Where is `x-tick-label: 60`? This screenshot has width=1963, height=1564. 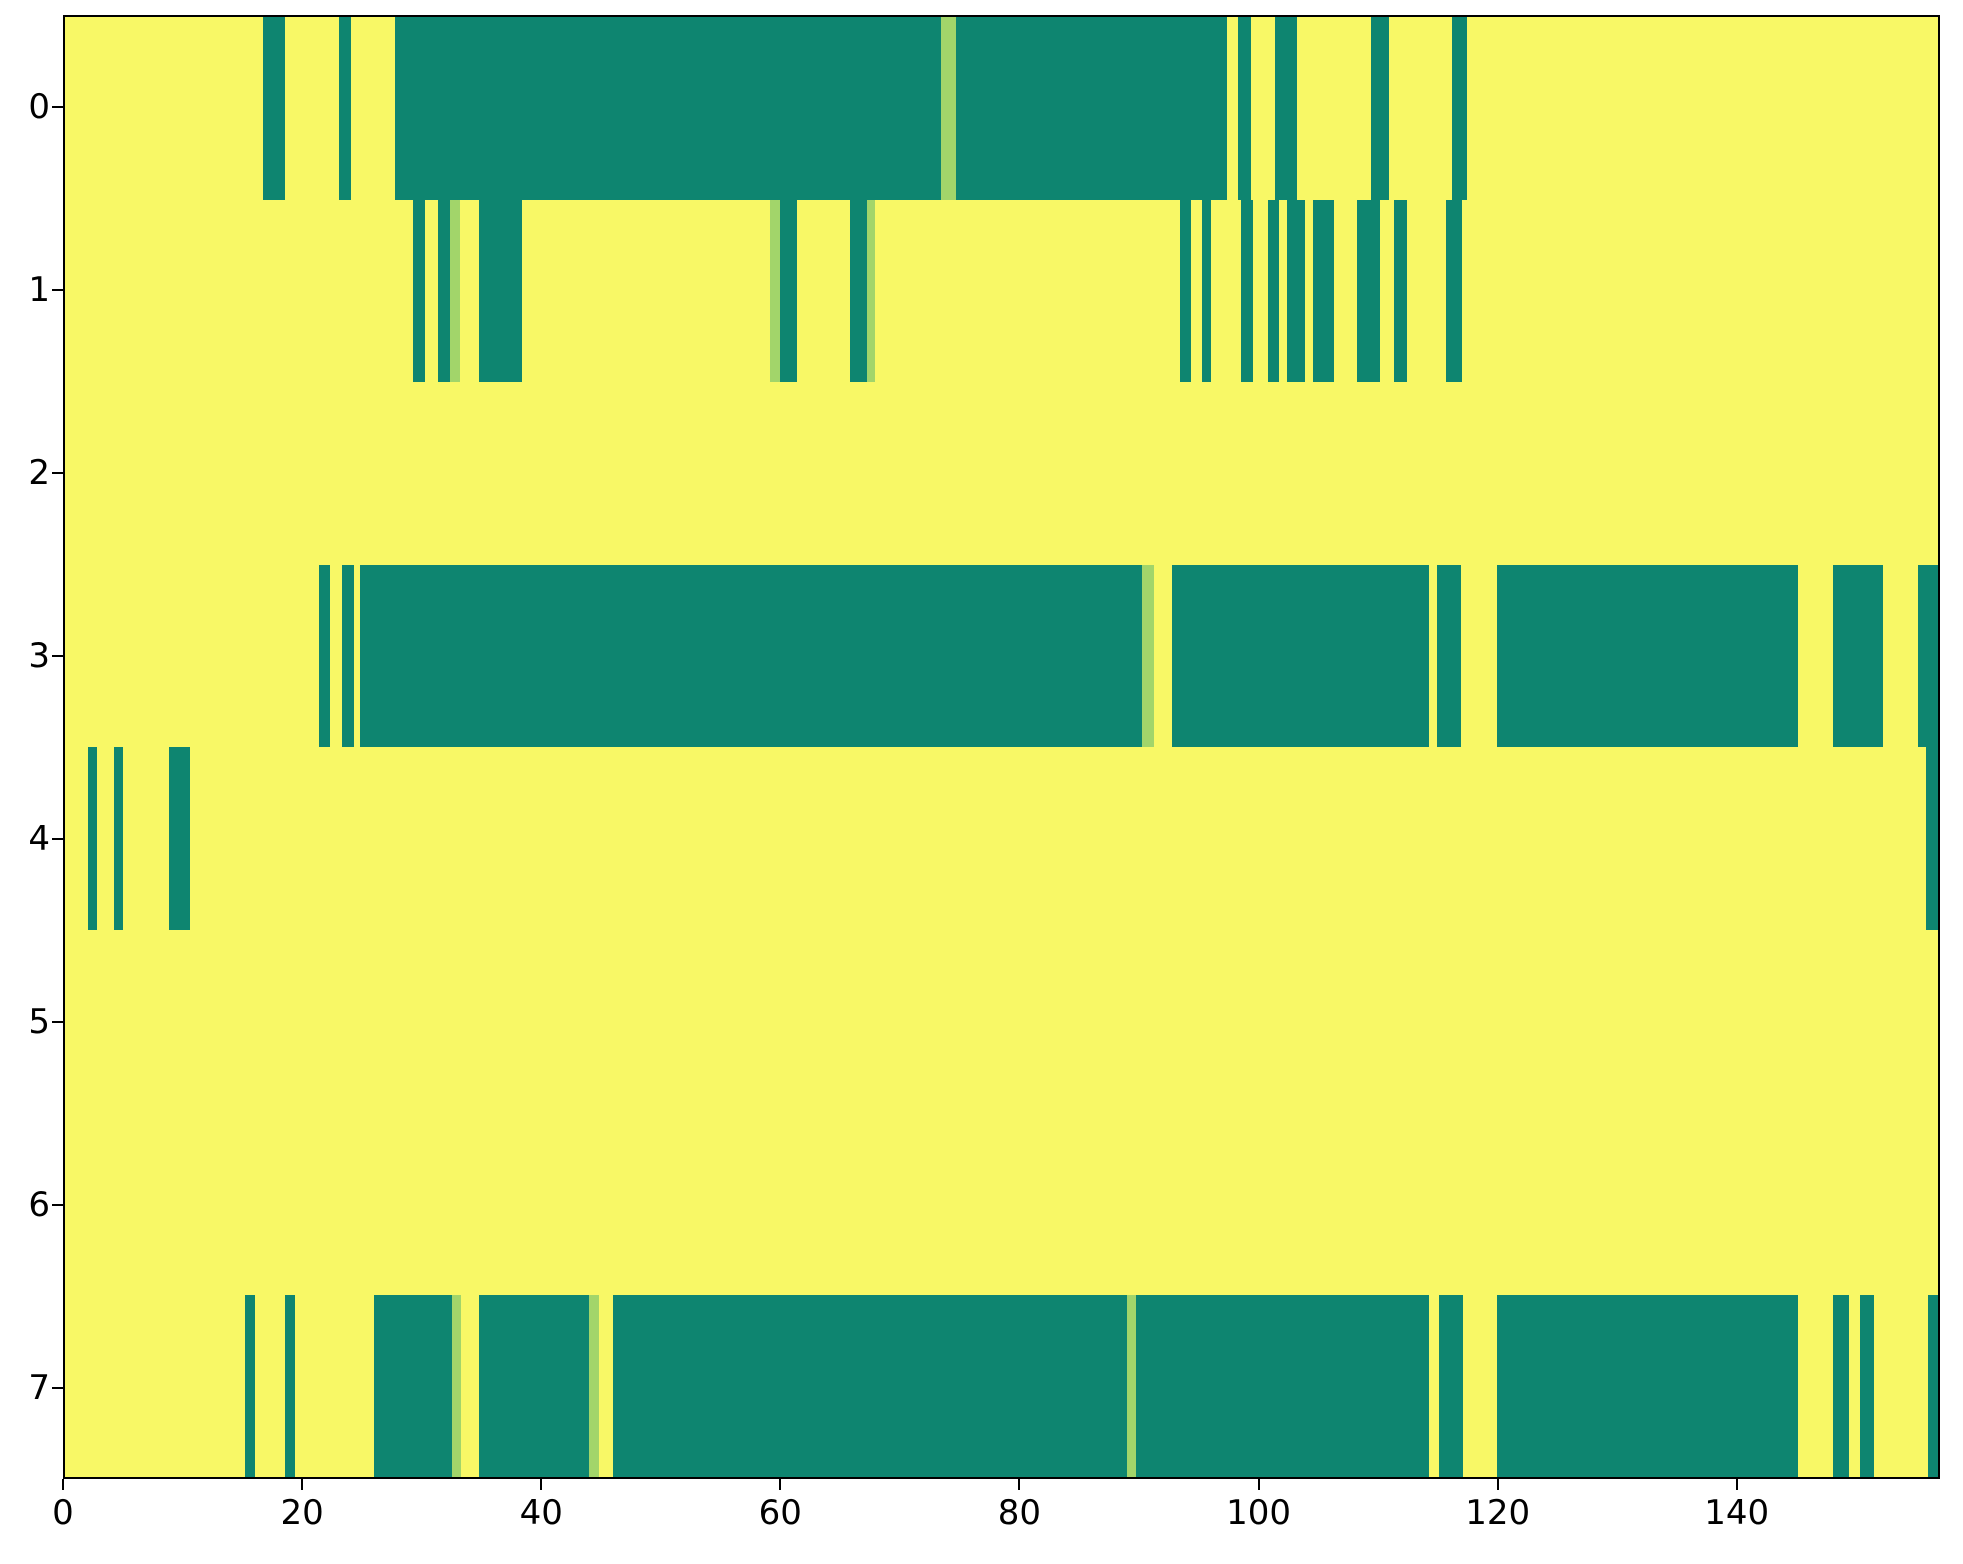
x-tick-label: 60 is located at coordinates (780, 1513).